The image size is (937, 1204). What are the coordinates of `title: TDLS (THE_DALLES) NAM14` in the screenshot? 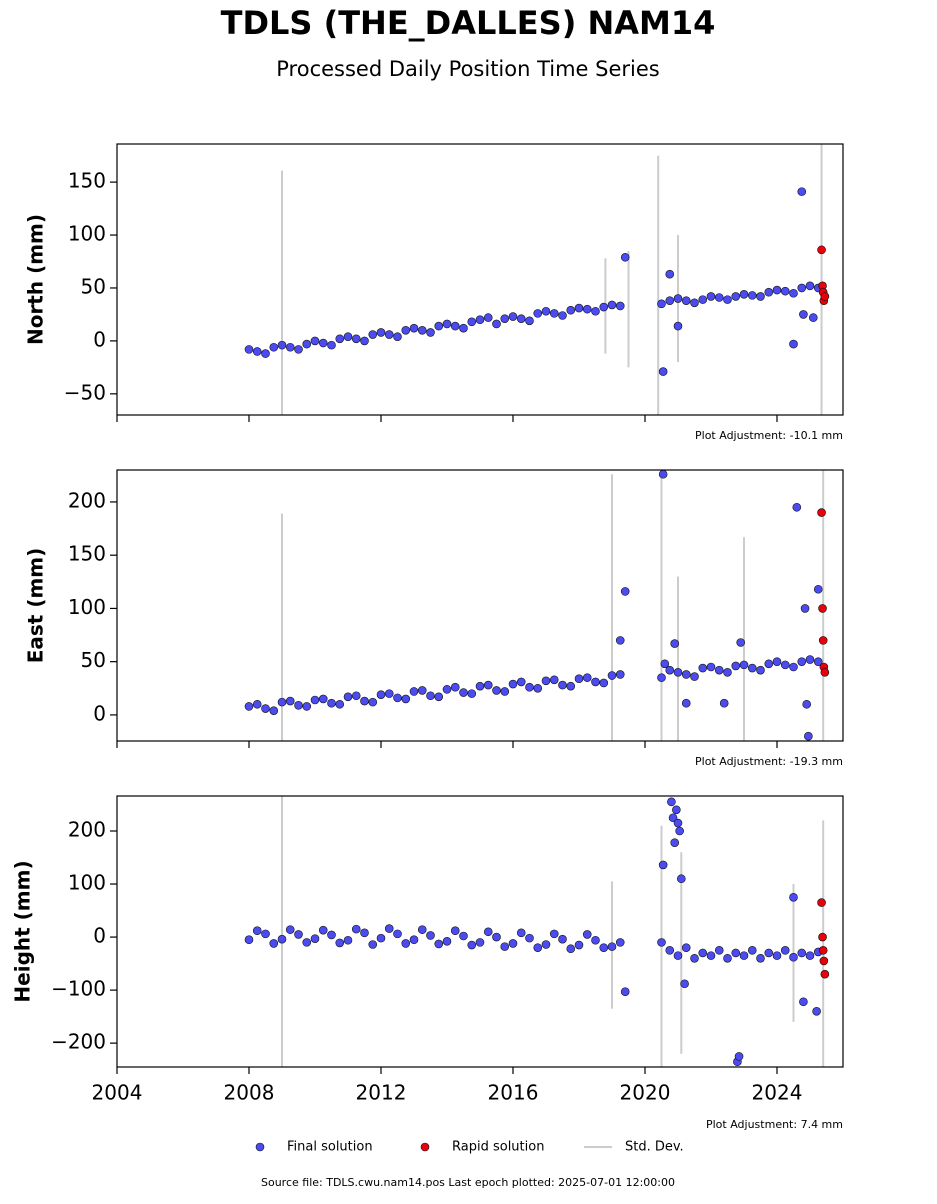 It's located at (468, 23).